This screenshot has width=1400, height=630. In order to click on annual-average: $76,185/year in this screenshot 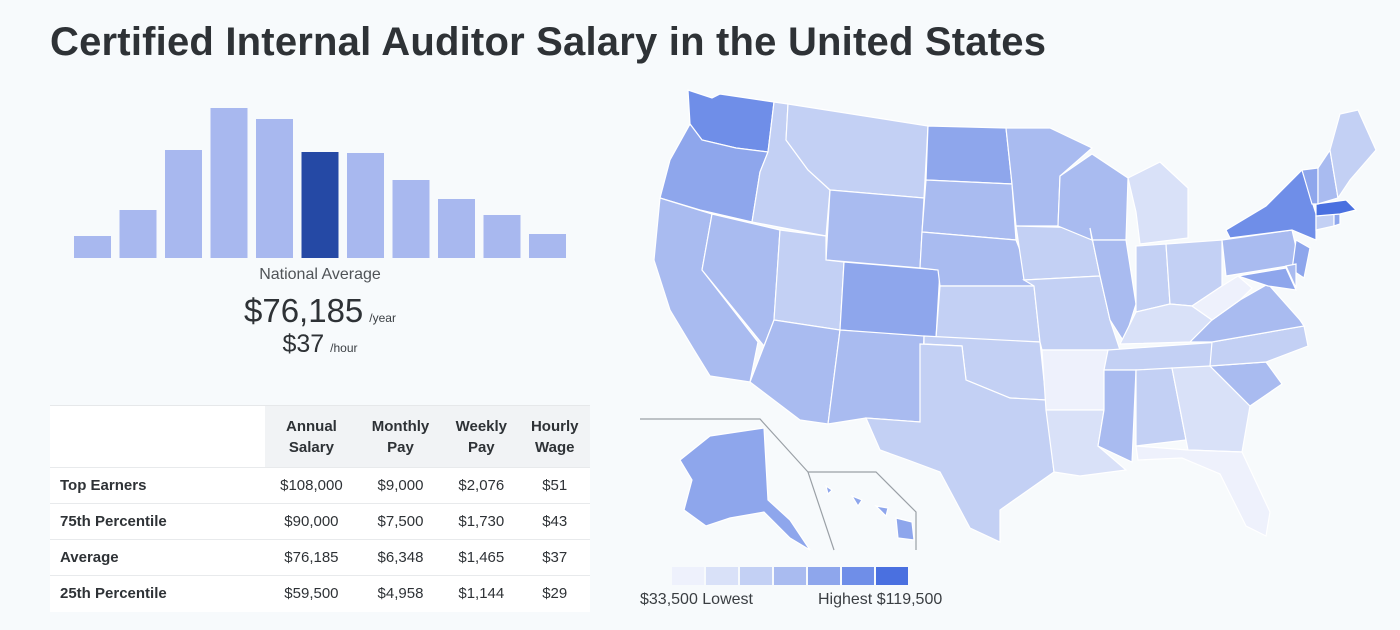, I will do `click(320, 311)`.